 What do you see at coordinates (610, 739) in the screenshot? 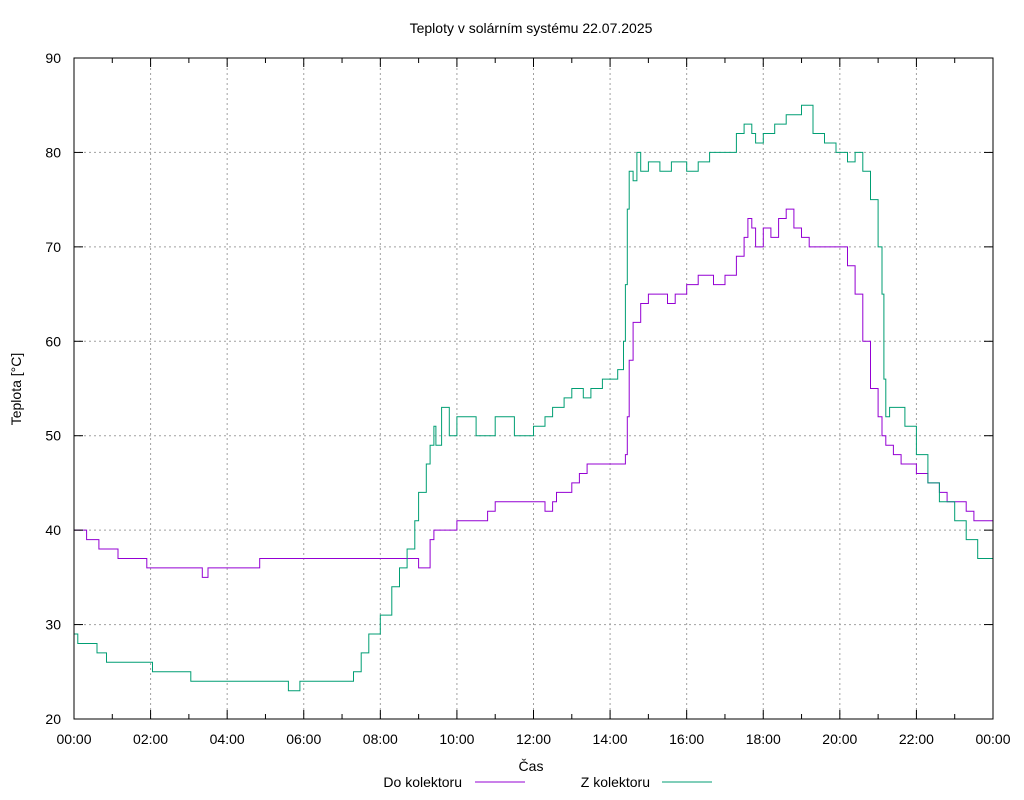
I see `x-tick-label: 14:00` at bounding box center [610, 739].